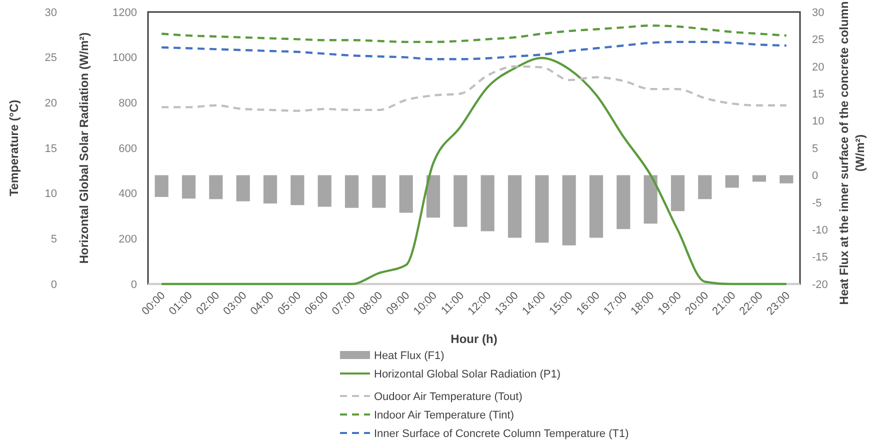 This screenshot has width=876, height=448. What do you see at coordinates (50, 12) in the screenshot?
I see `y3-tick-label: 30` at bounding box center [50, 12].